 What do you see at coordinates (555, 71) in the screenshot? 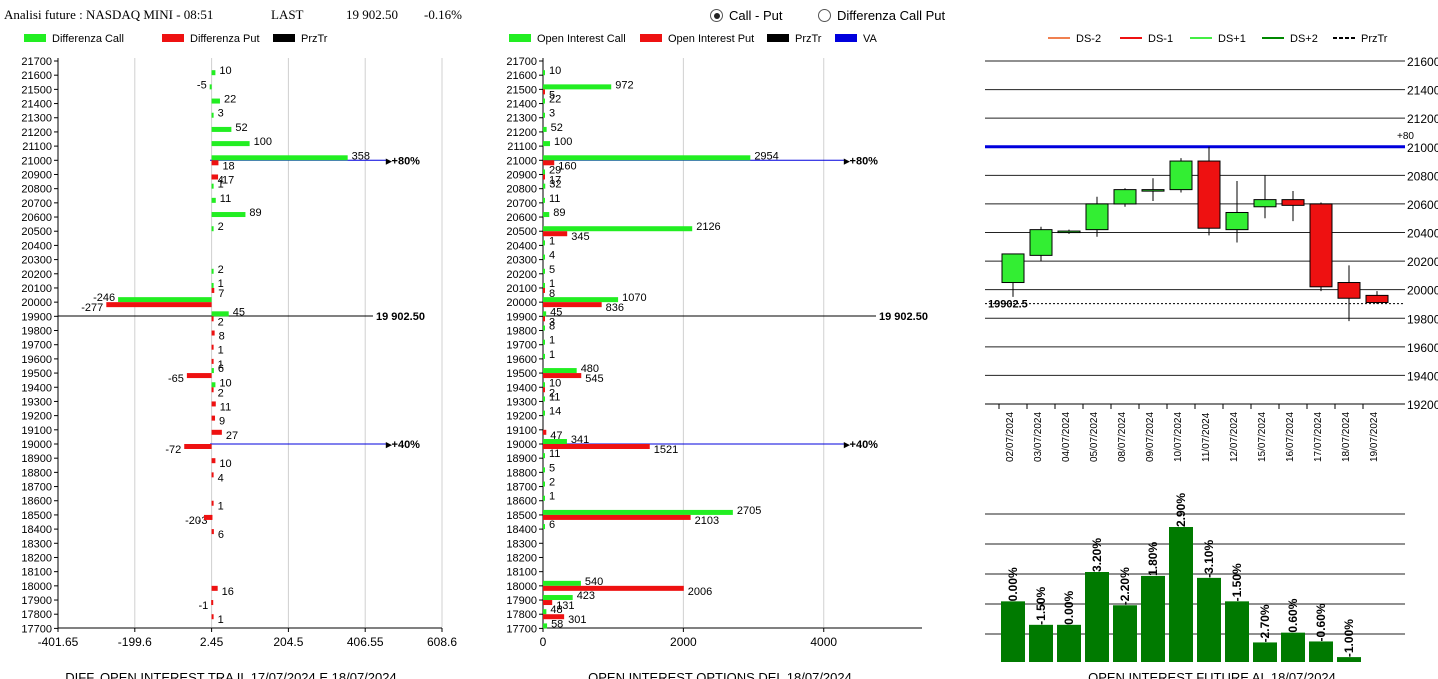
I see `data-label: 10` at bounding box center [555, 71].